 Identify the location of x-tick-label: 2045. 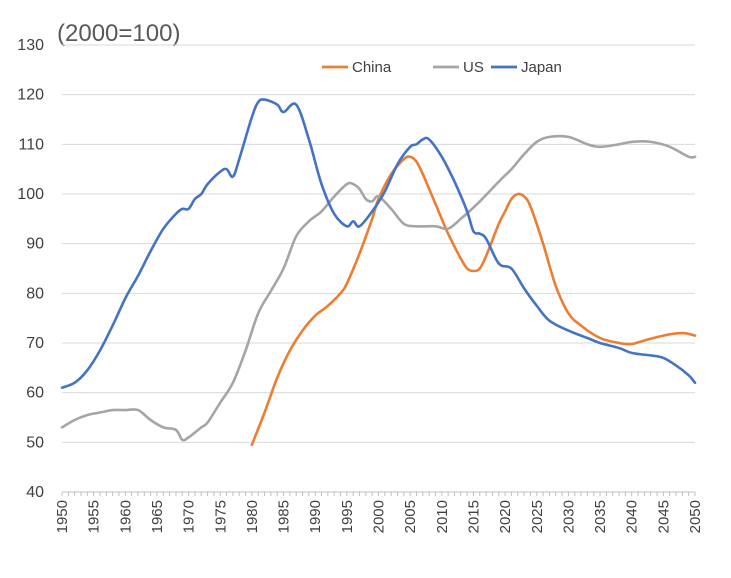
(663, 516).